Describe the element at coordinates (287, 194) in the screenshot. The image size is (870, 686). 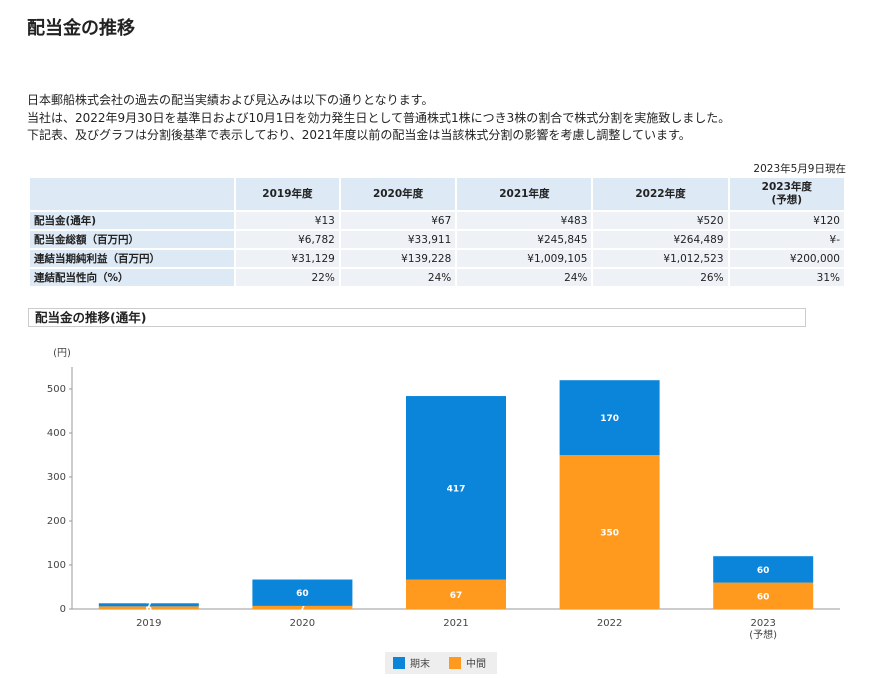
I see `column-header: 2019年度` at that location.